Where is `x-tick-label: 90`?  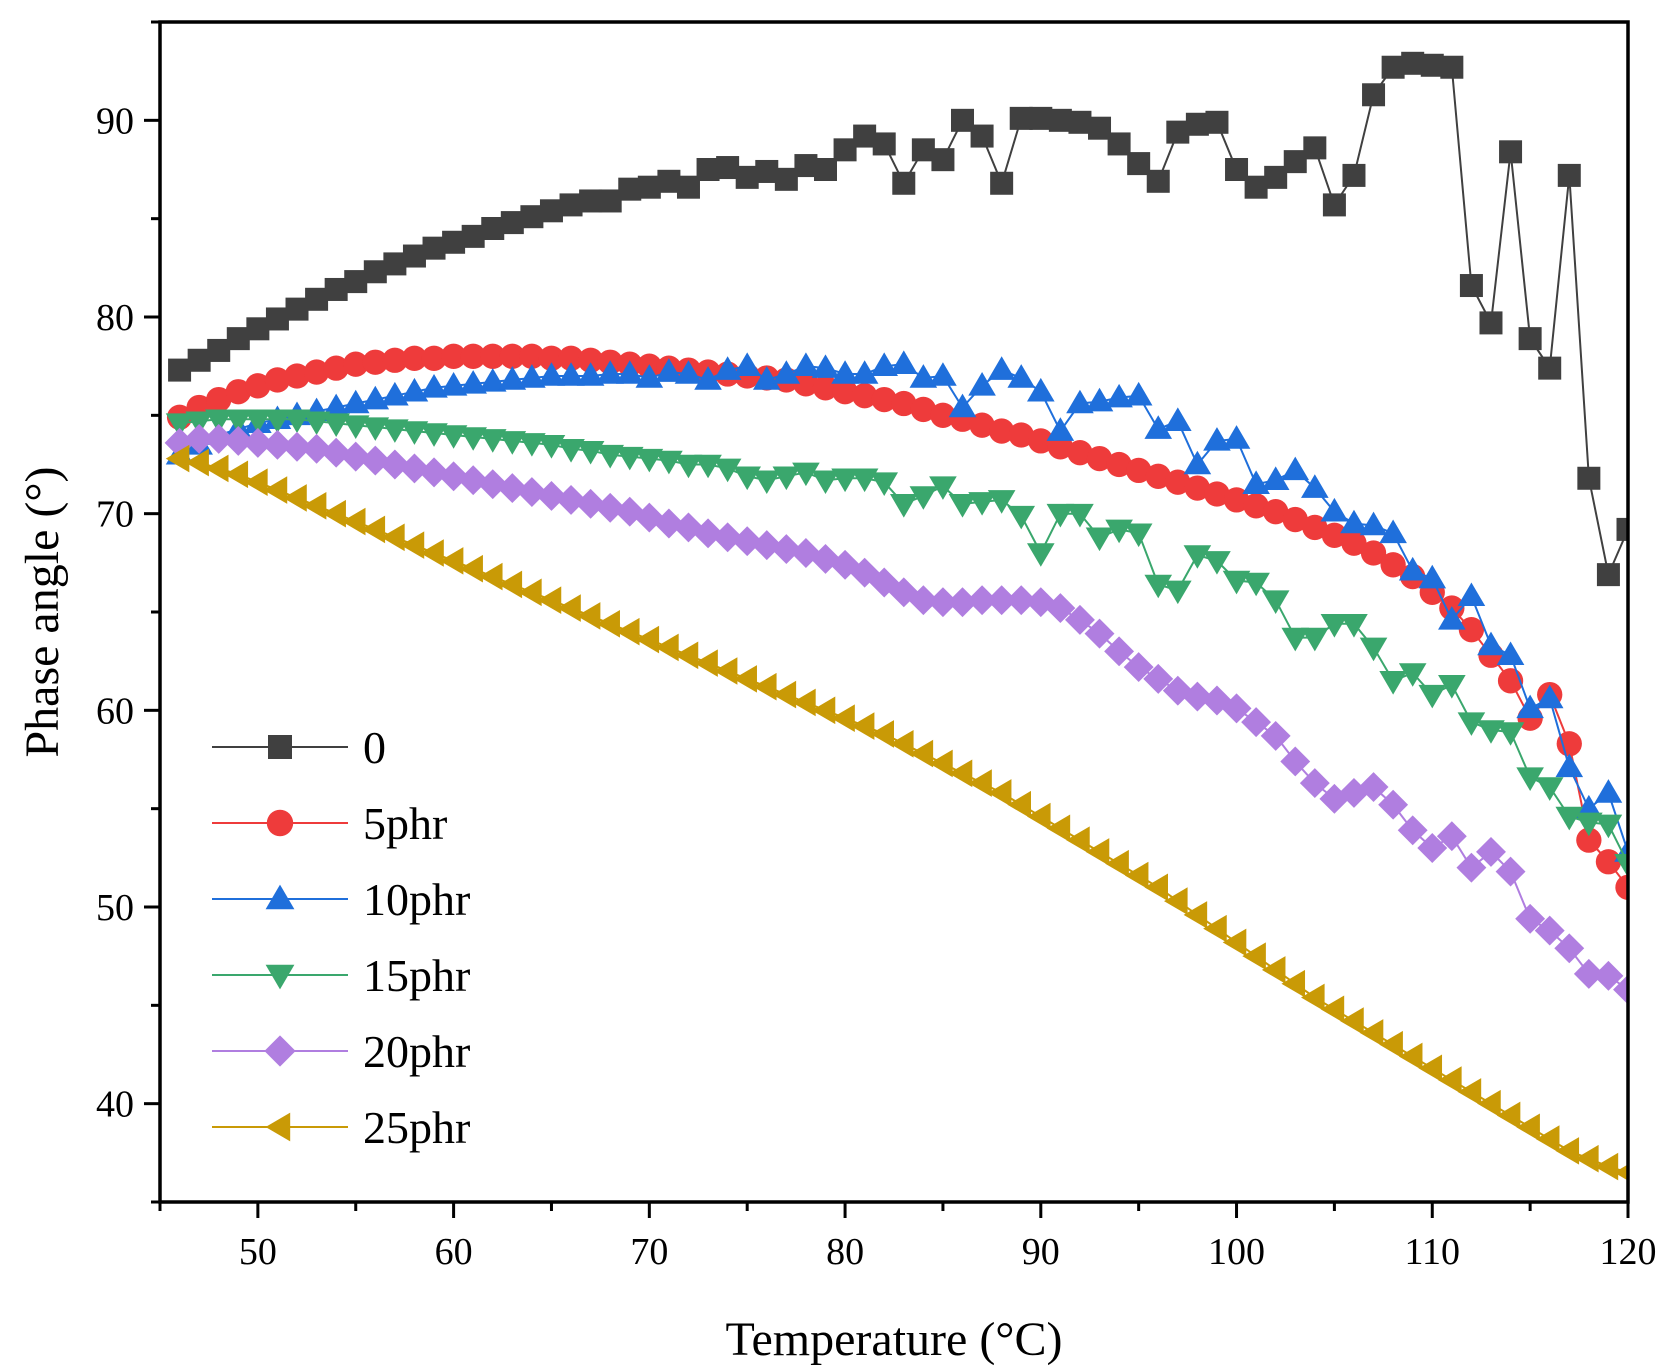 x-tick-label: 90 is located at coordinates (1041, 1252).